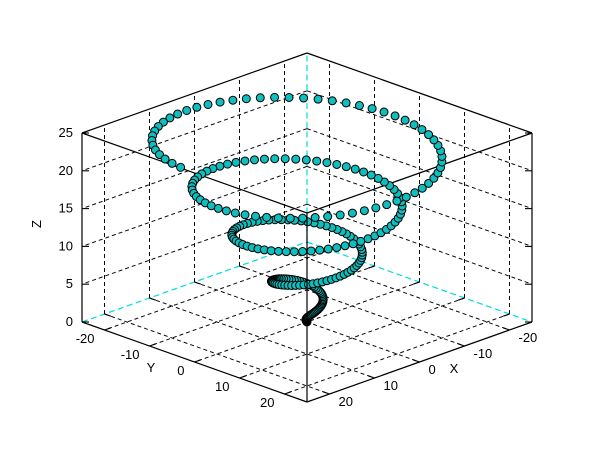  What do you see at coordinates (454, 368) in the screenshot?
I see `x-axis-label: X` at bounding box center [454, 368].